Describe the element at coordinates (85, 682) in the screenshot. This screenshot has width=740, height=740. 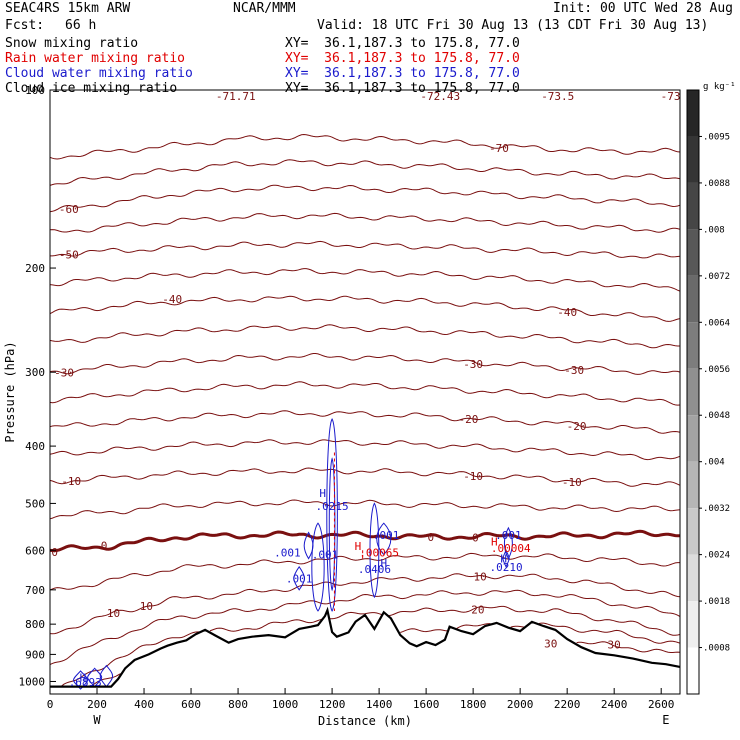
I see `cloud-water-label: .6893` at that location.